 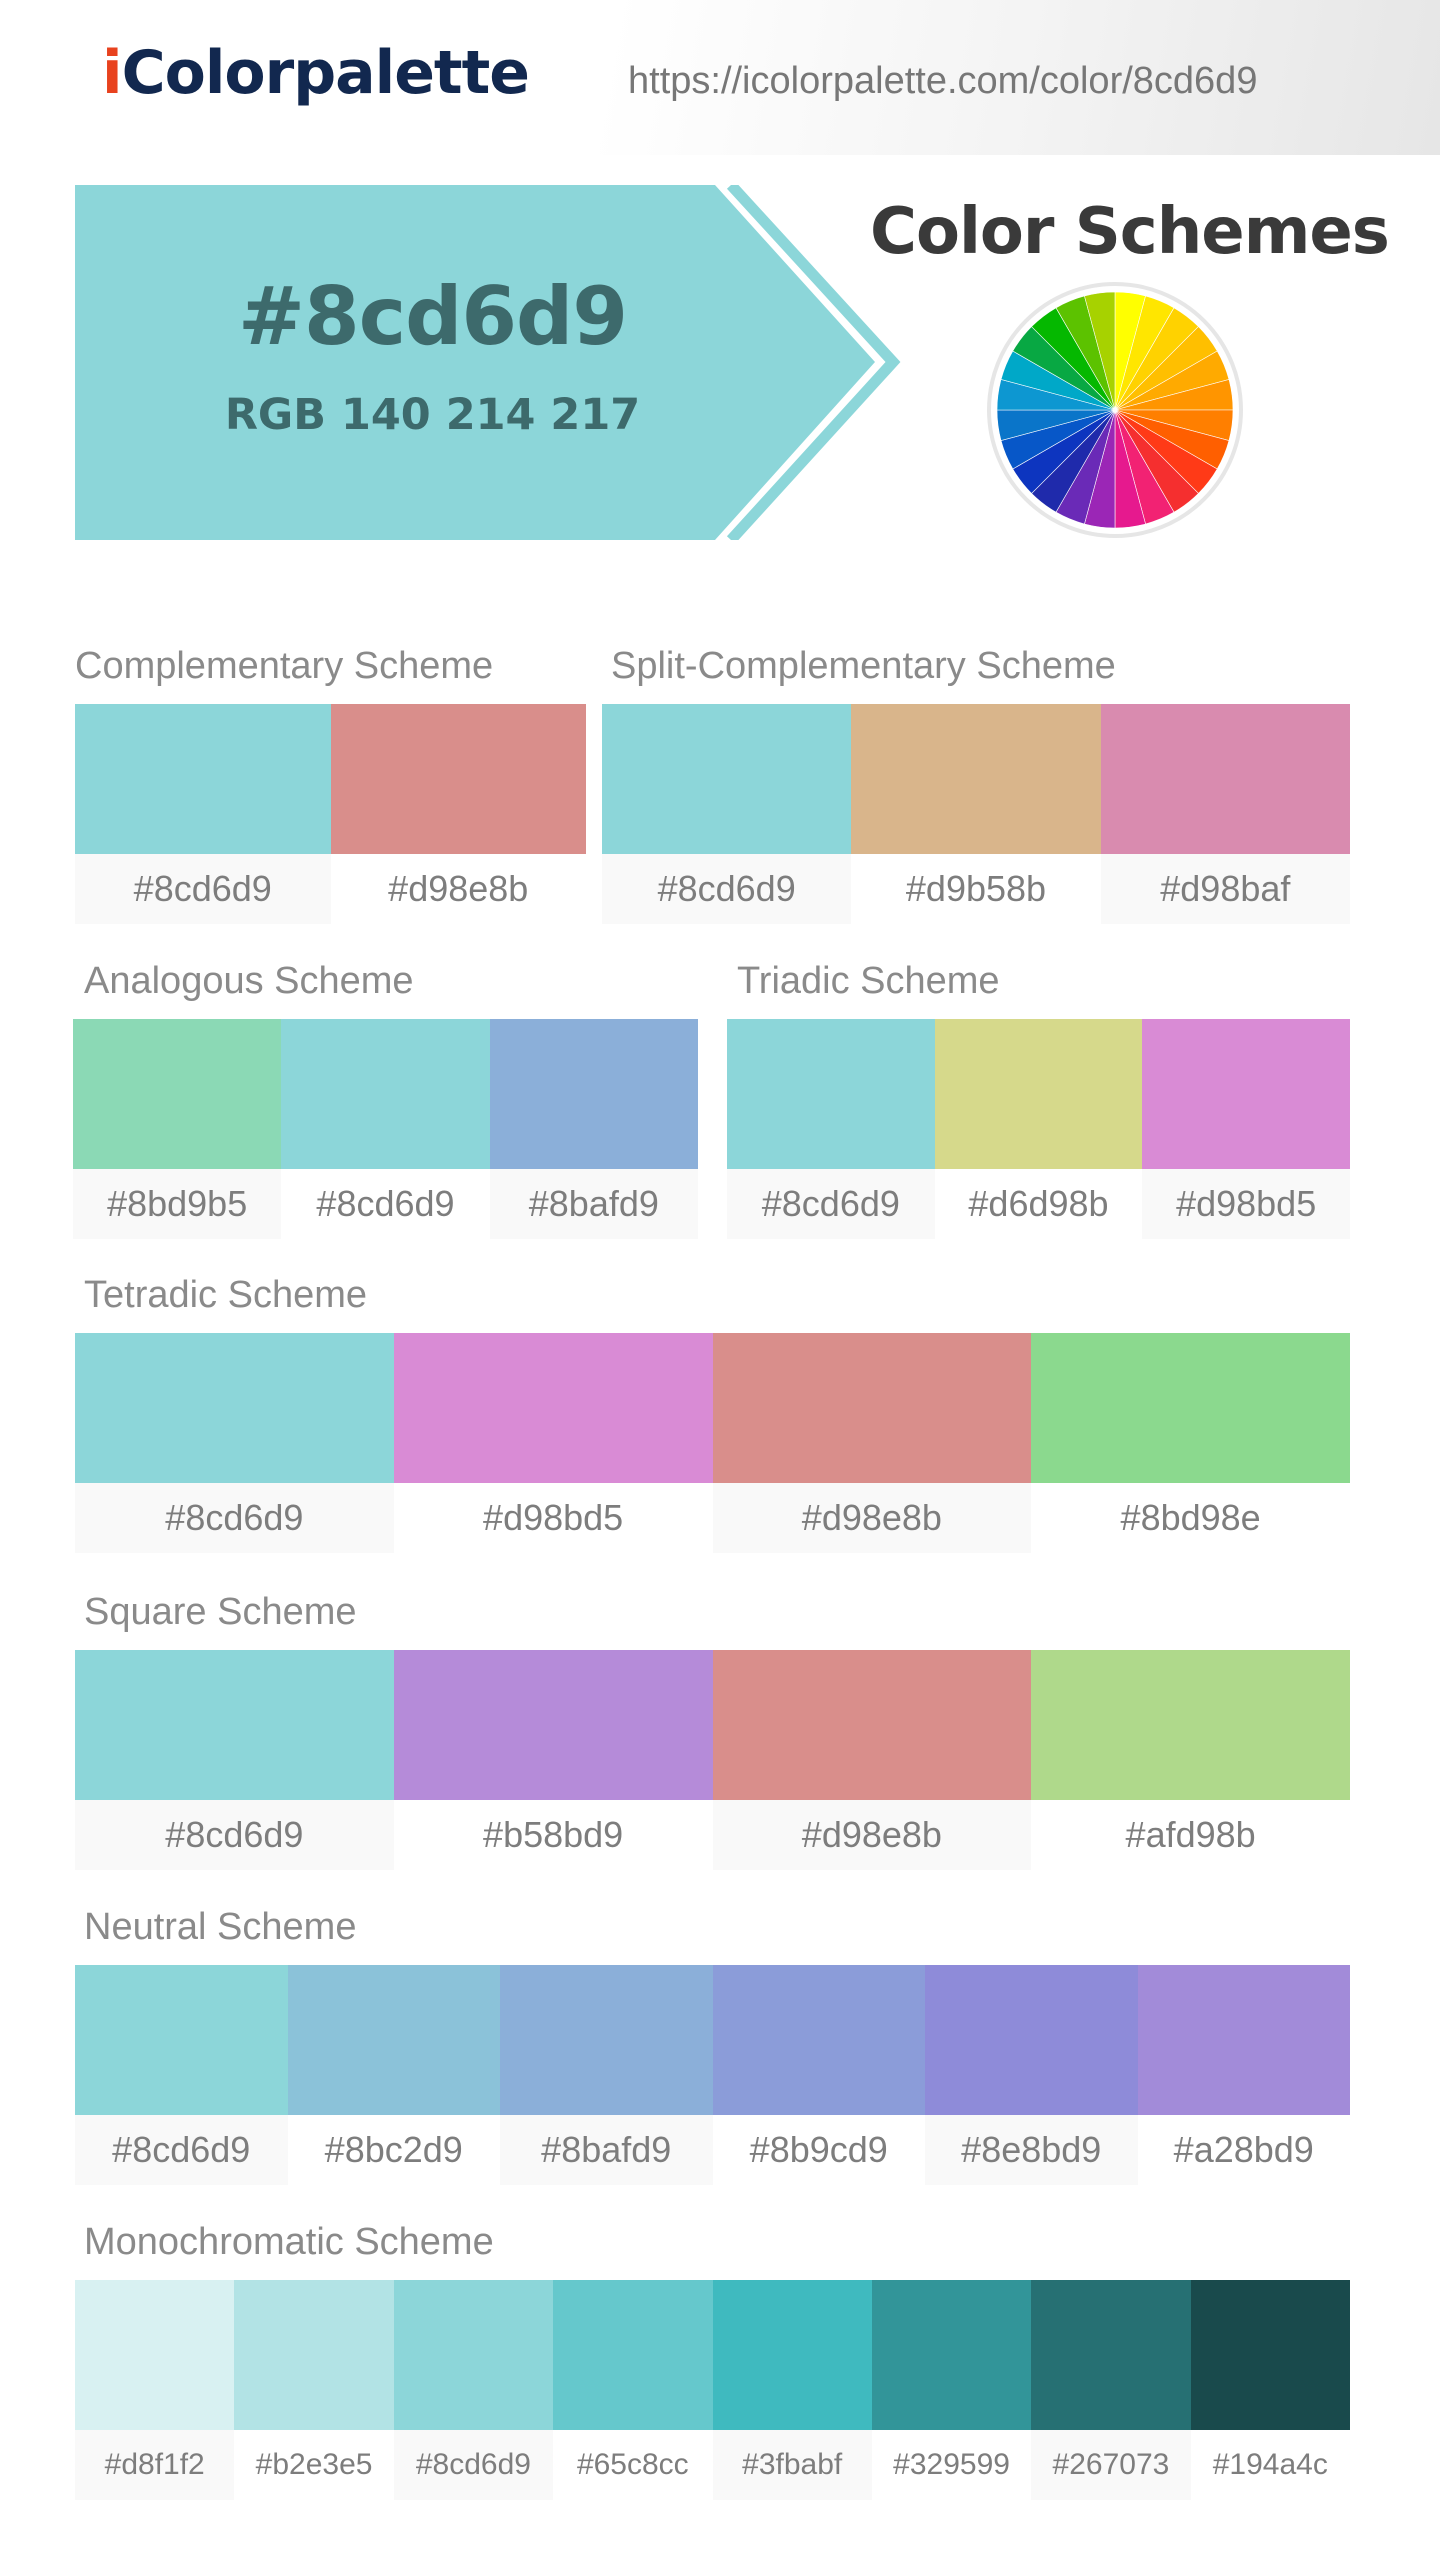 What do you see at coordinates (553, 1834) in the screenshot?
I see `color-hex-label: #b58bd9` at bounding box center [553, 1834].